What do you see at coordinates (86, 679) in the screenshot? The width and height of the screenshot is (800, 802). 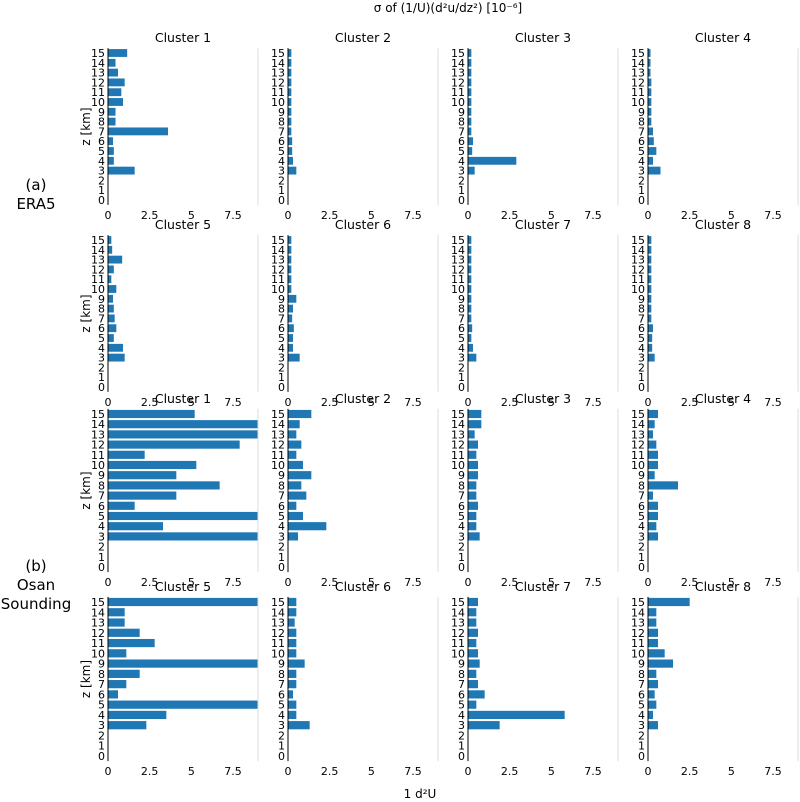 I see `y-axis-label: z [km]` at bounding box center [86, 679].